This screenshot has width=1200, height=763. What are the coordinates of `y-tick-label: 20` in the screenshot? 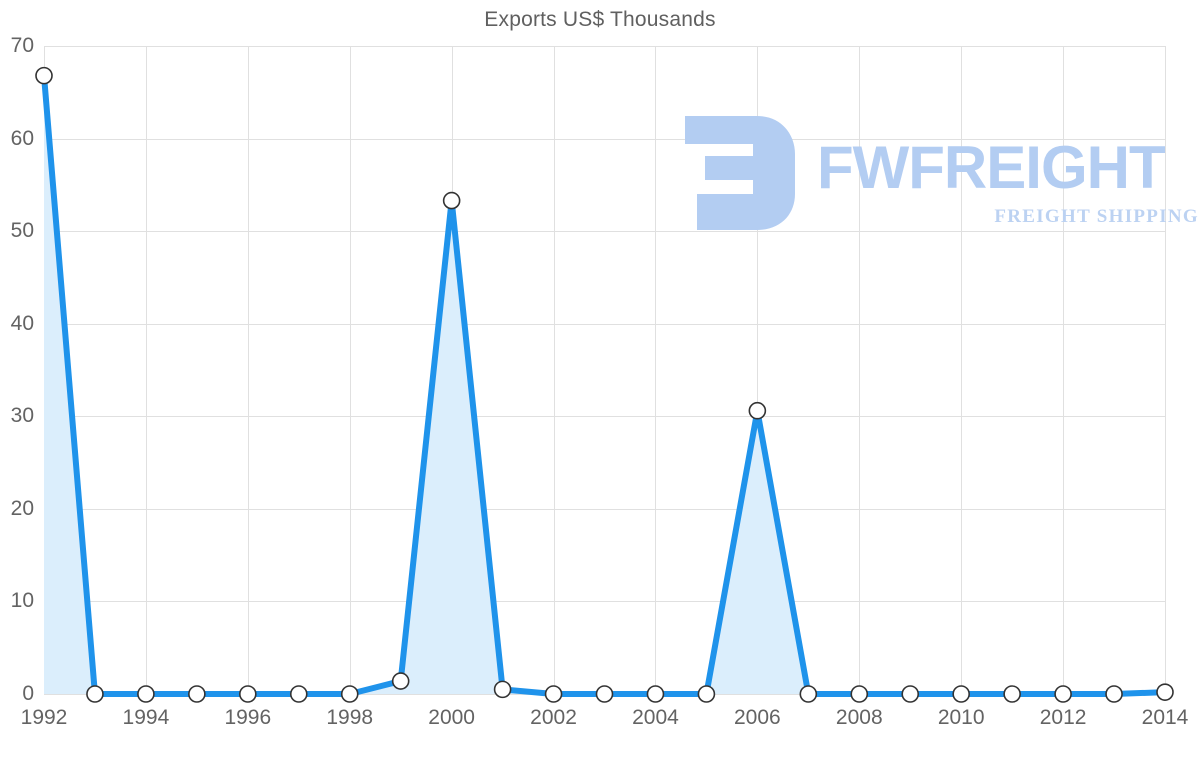 It's located at (22, 508).